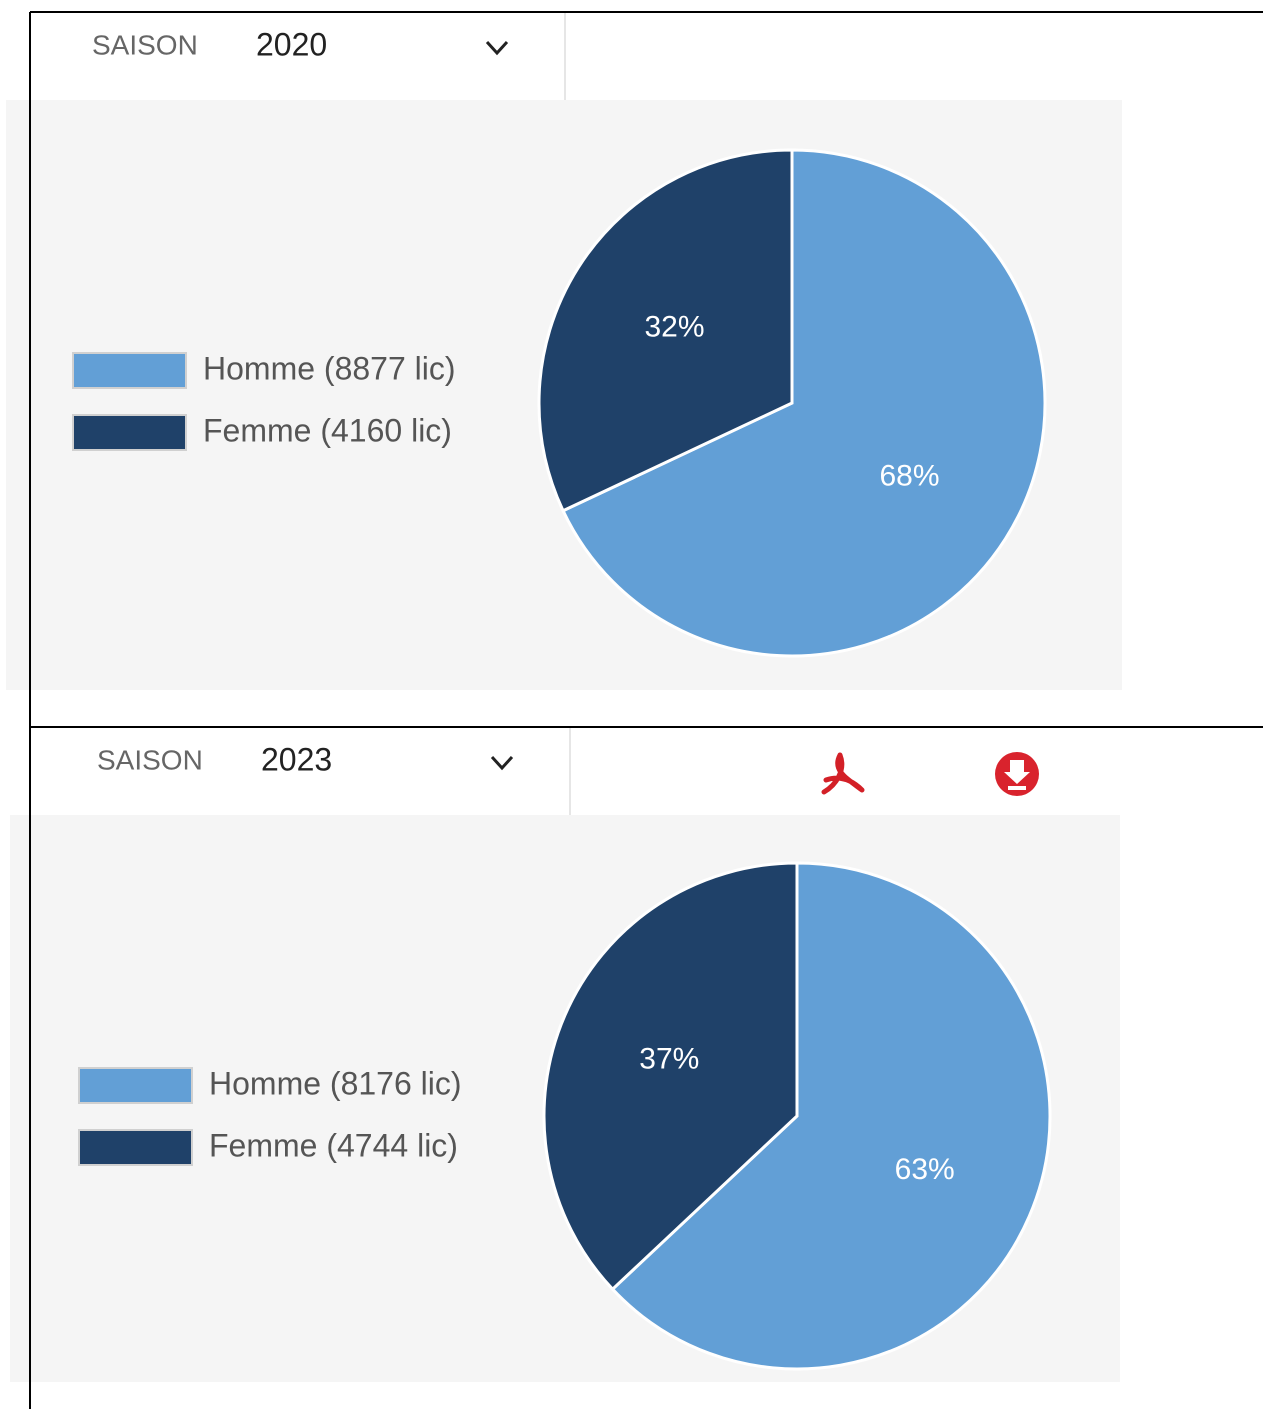 The width and height of the screenshot is (1263, 1409). Describe the element at coordinates (925, 1169) in the screenshot. I see `slice-label: 63%` at that location.